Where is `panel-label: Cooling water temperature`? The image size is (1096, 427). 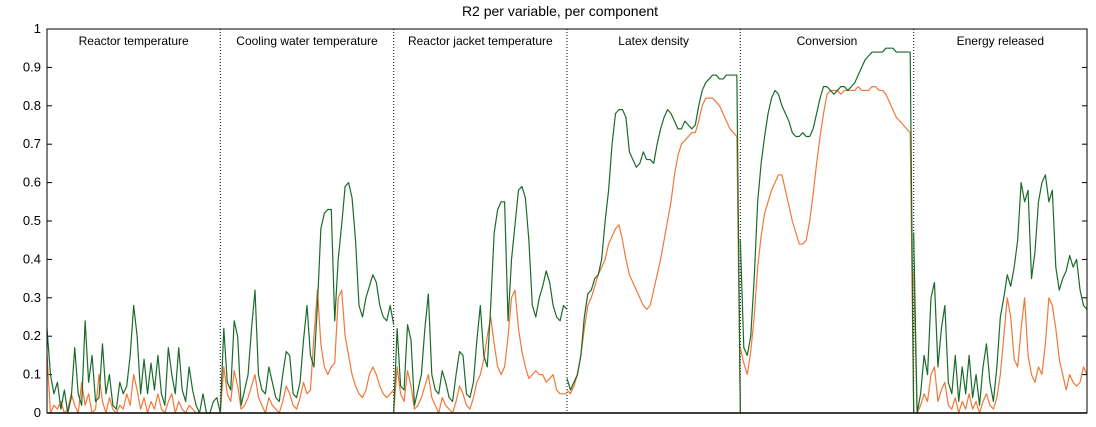 panel-label: Cooling water temperature is located at coordinates (307, 41).